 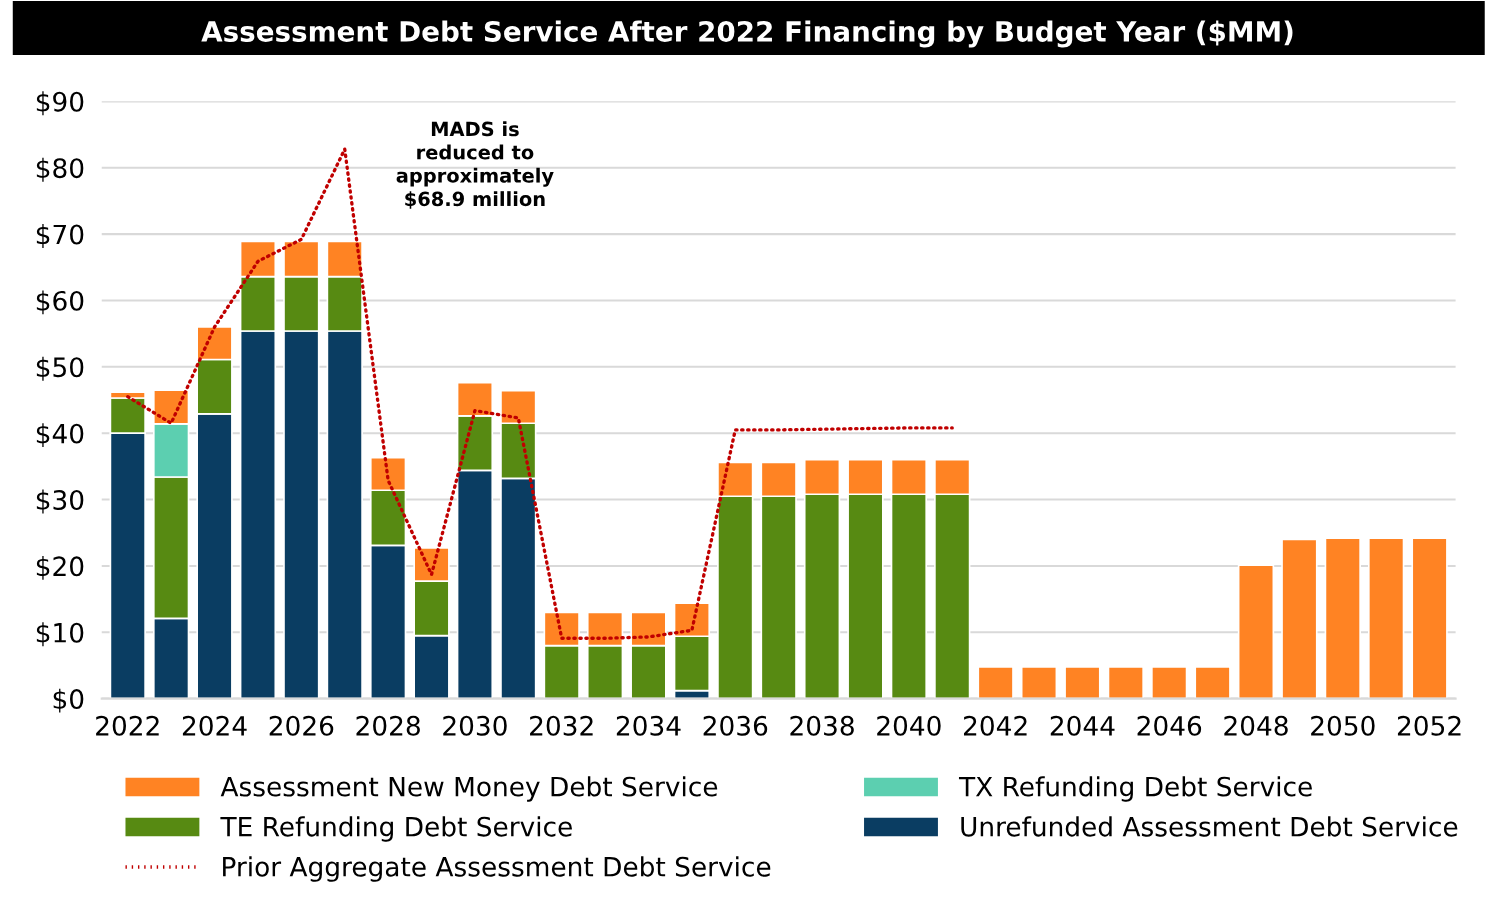 I want to click on x-tick-label: 2022, so click(x=127, y=725).